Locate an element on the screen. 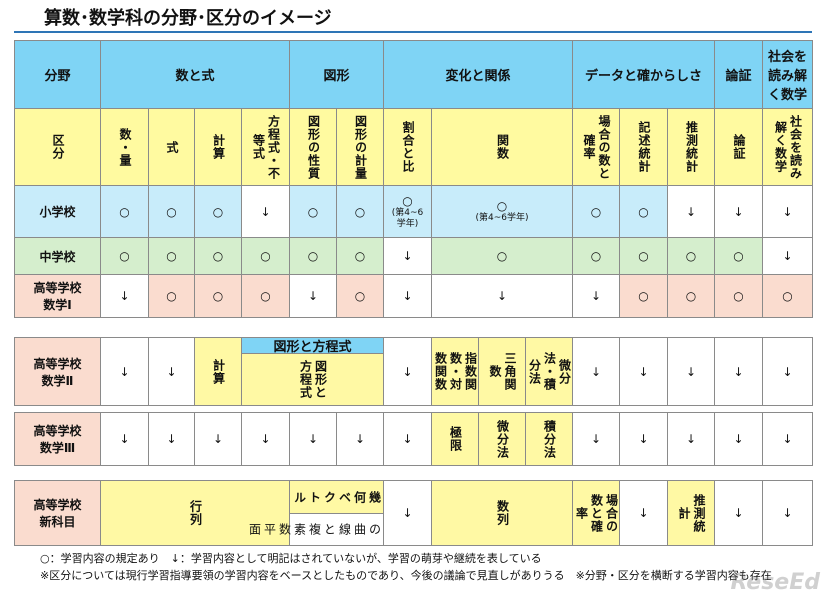  cell-text: データと確からしさ is located at coordinates (643, 76).